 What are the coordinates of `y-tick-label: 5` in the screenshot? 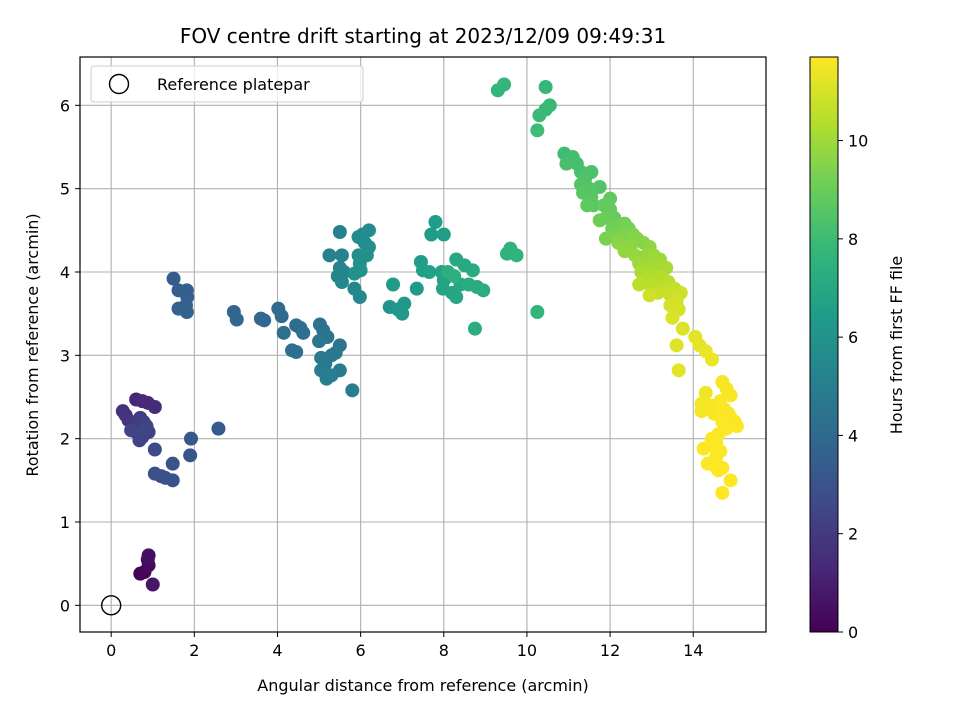 It's located at (65, 189).